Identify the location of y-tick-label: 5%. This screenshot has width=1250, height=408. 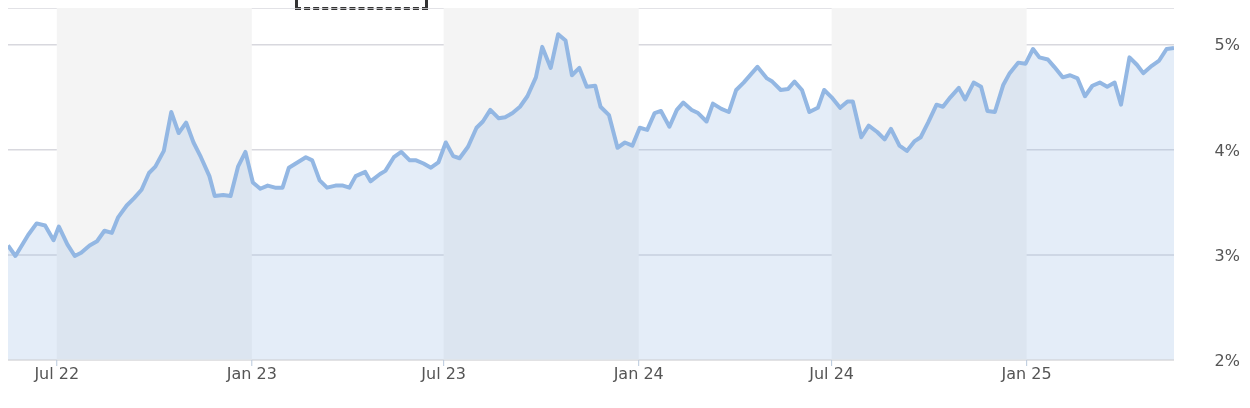
(1227, 45).